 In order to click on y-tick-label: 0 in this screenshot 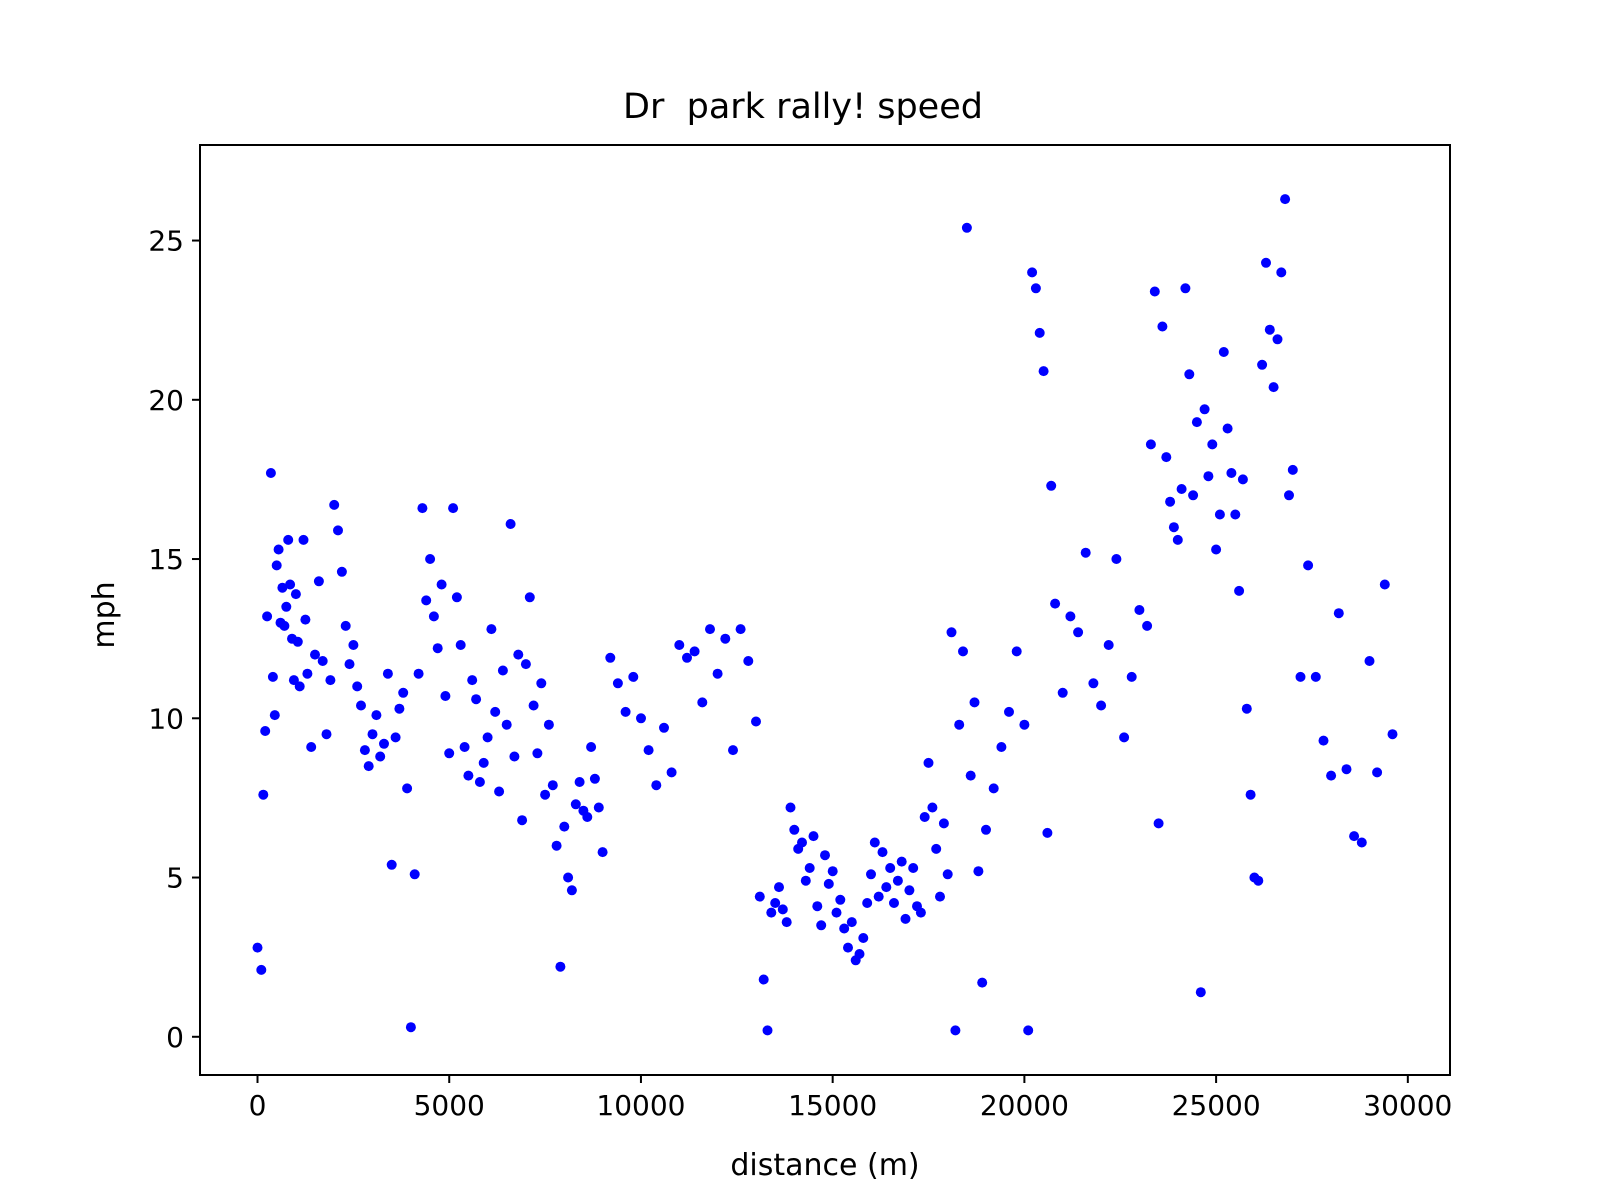, I will do `click(175, 1037)`.